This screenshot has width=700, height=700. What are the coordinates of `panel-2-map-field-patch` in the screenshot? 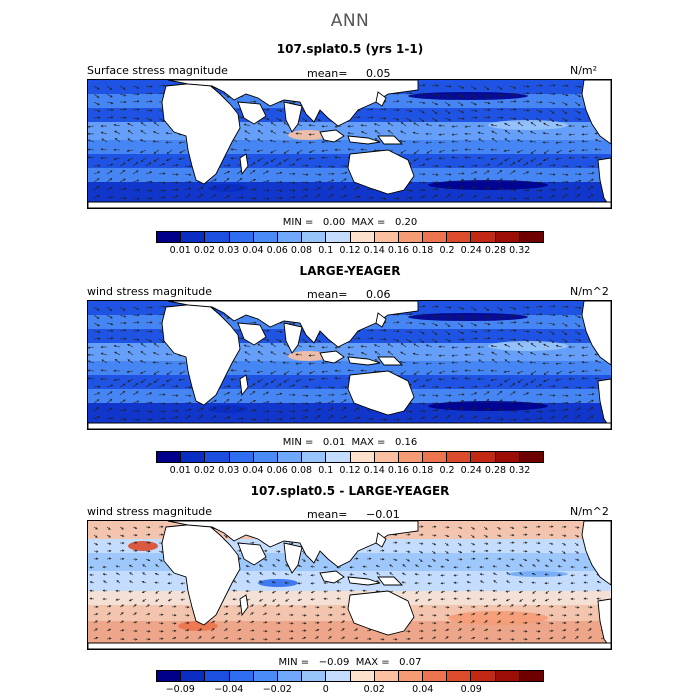 It's located at (528, 346).